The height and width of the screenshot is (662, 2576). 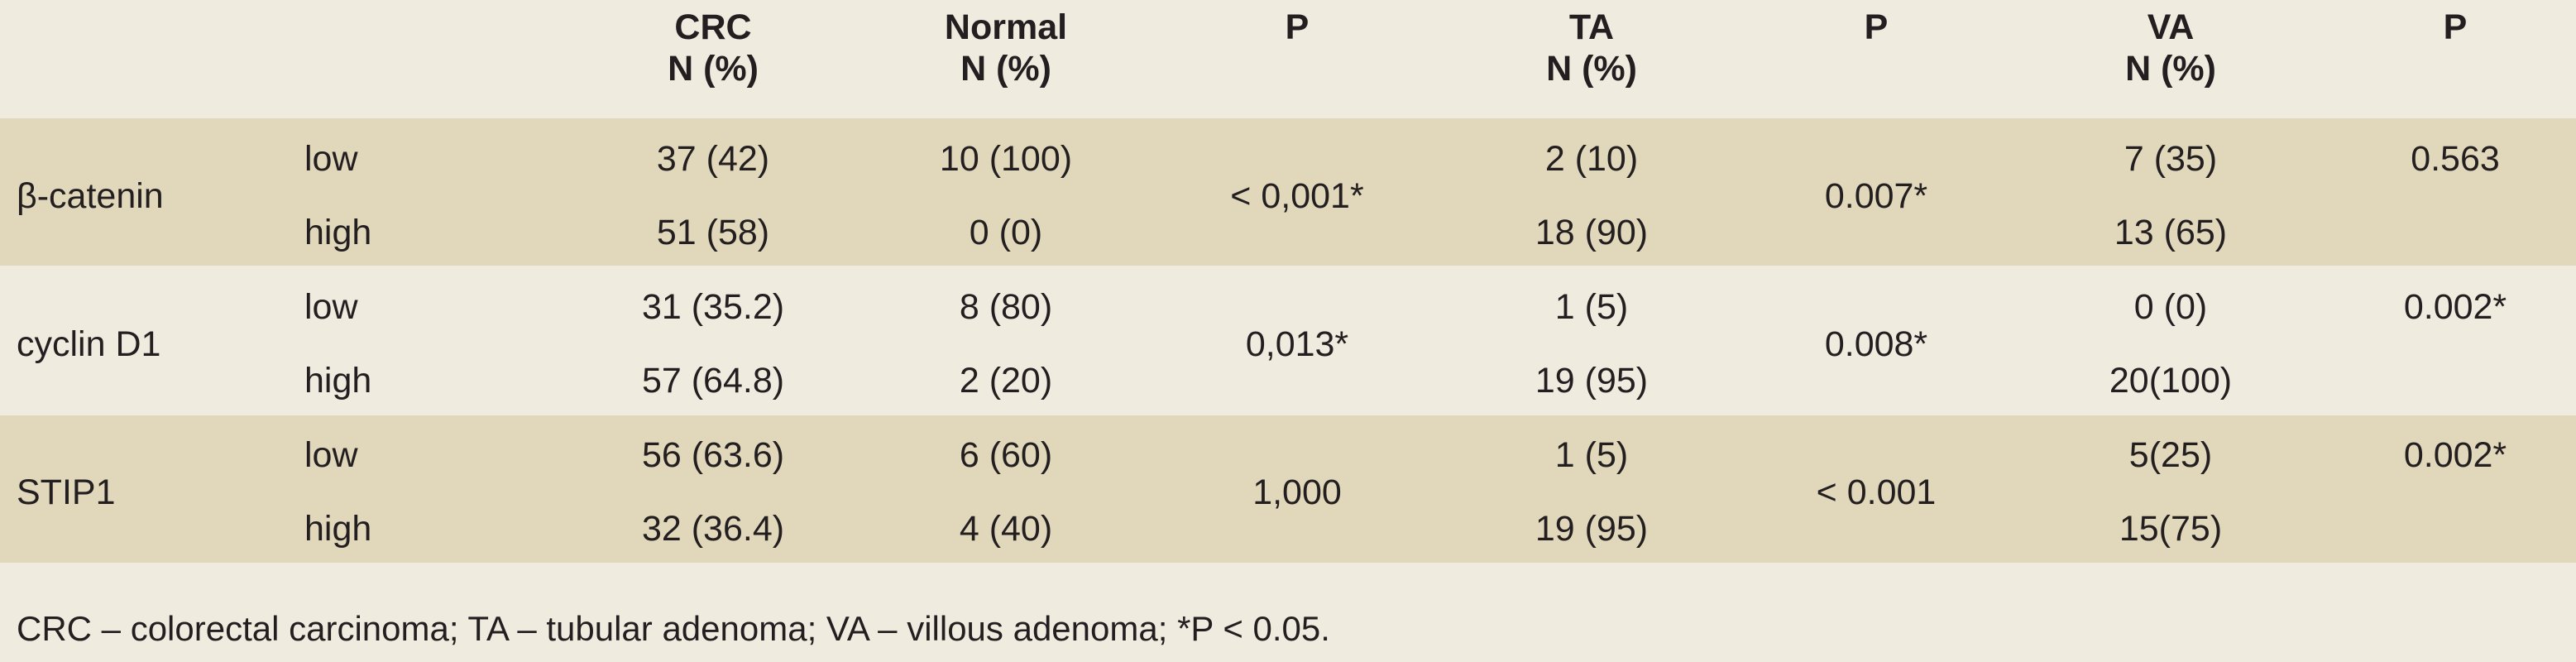 I want to click on header-normal: Normal N (%), so click(x=1006, y=48).